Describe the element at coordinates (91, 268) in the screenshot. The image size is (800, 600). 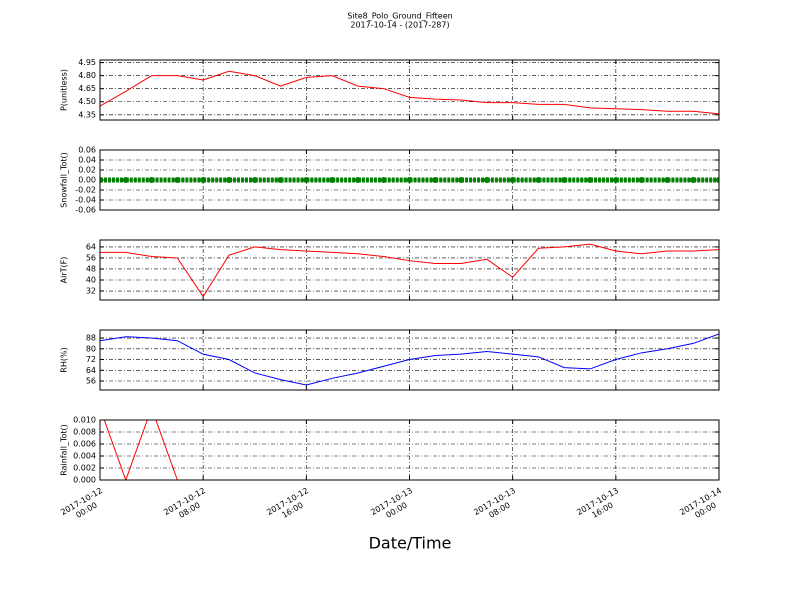
I see `y-tick-label: 48` at that location.